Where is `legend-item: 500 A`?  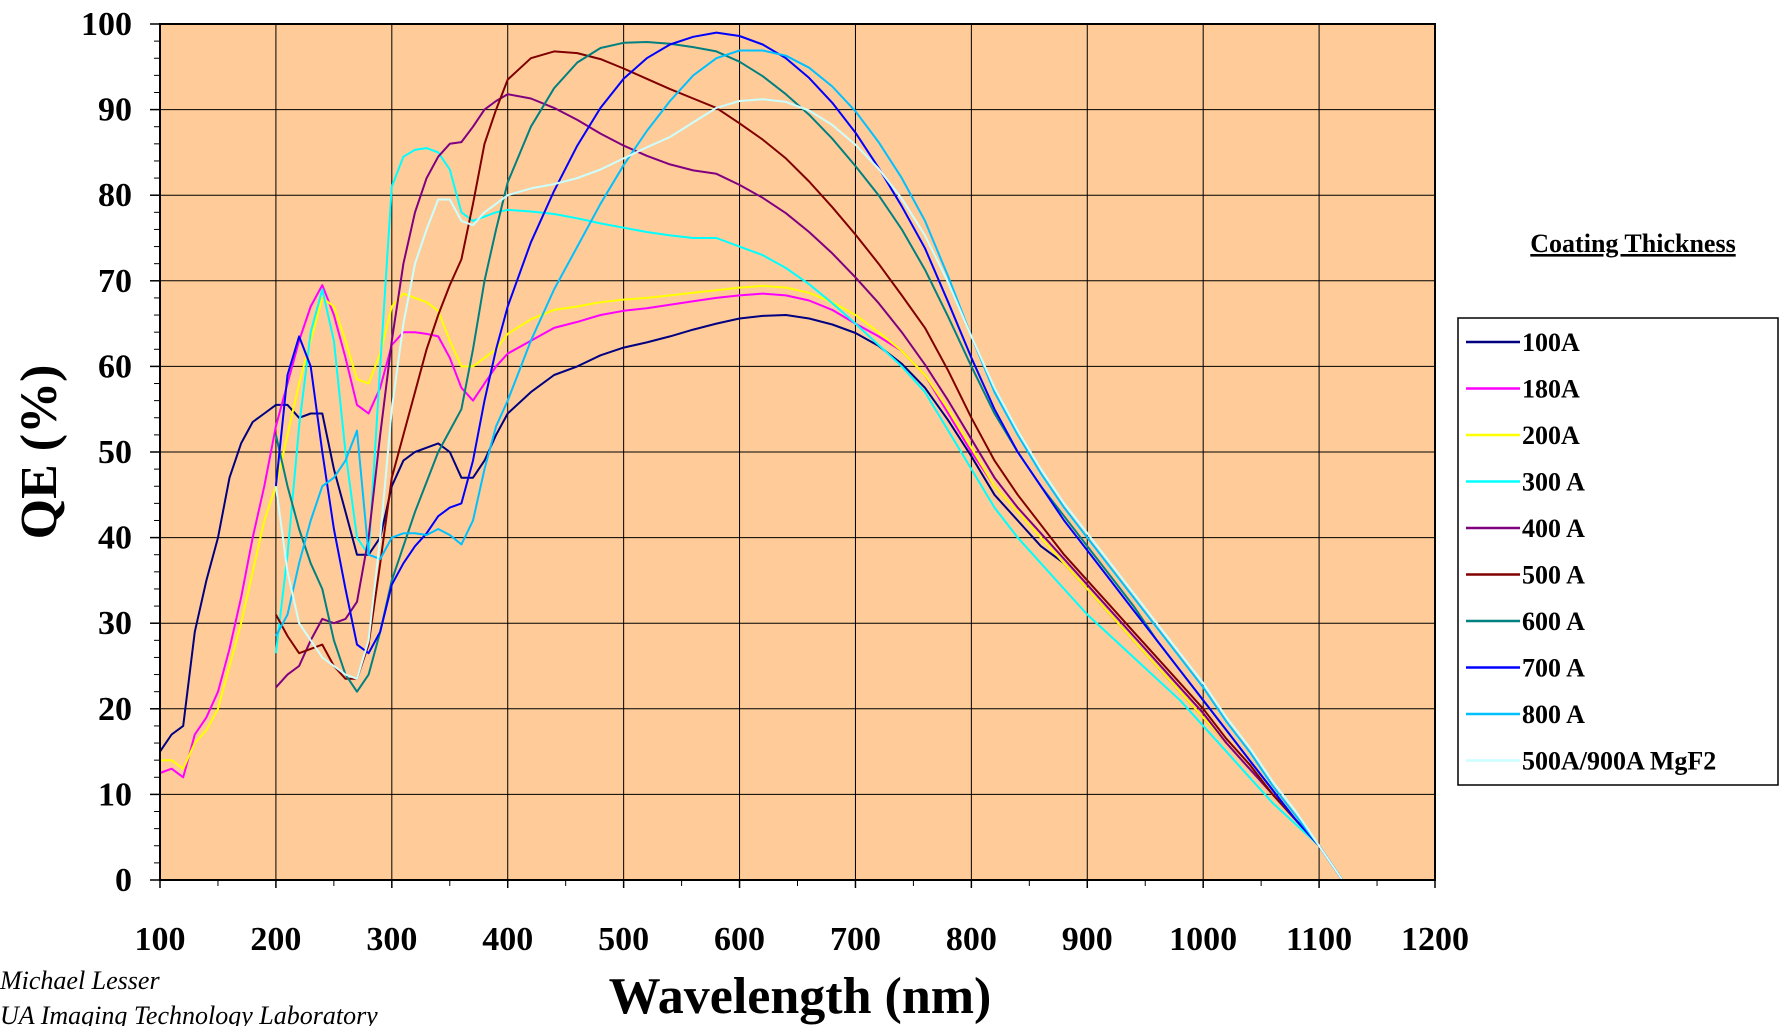
legend-item: 500 A is located at coordinates (1525, 575).